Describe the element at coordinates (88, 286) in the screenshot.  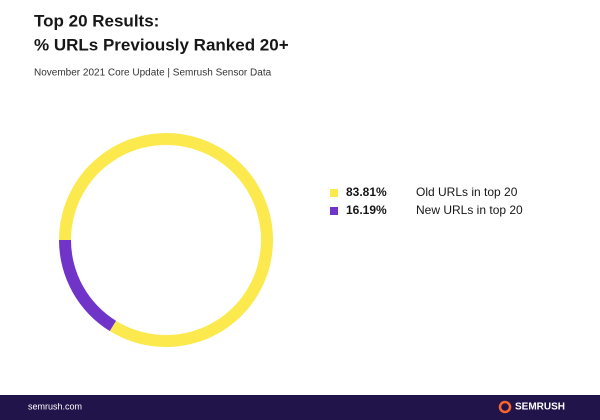
I see `donut-segment` at that location.